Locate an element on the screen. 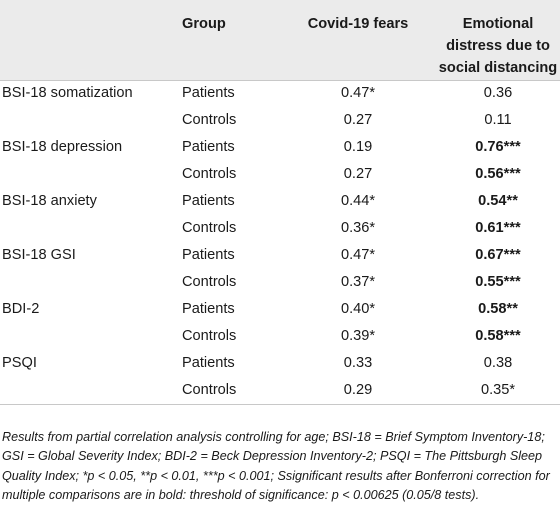 The height and width of the screenshot is (531, 560). cell-emotional-distress: 0.61*** is located at coordinates (498, 228).